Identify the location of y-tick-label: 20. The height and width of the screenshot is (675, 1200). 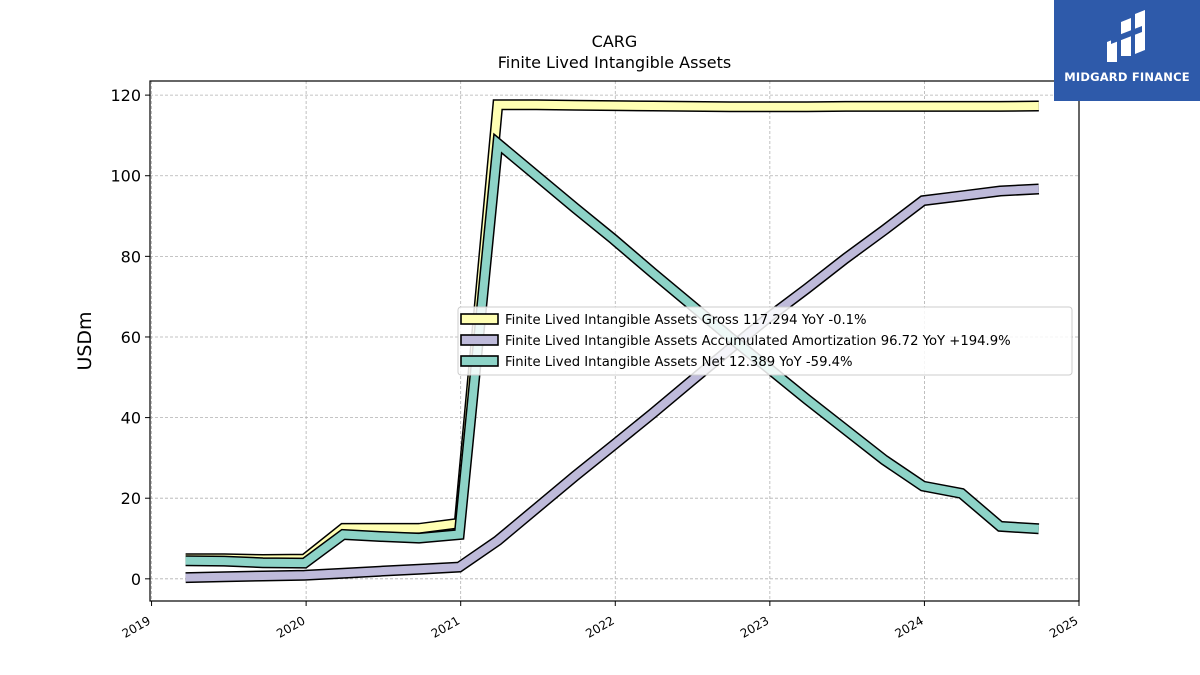
(131, 498).